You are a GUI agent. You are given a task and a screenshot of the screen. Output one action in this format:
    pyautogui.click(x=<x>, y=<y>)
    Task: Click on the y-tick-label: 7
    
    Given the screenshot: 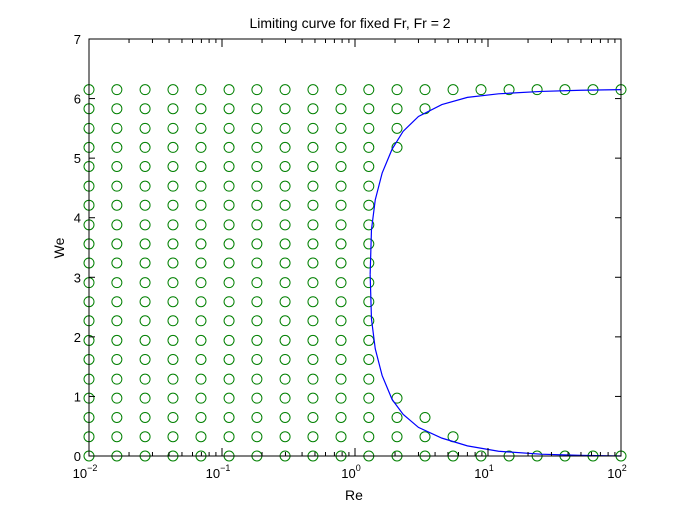 What is the action you would take?
    pyautogui.click(x=77, y=39)
    